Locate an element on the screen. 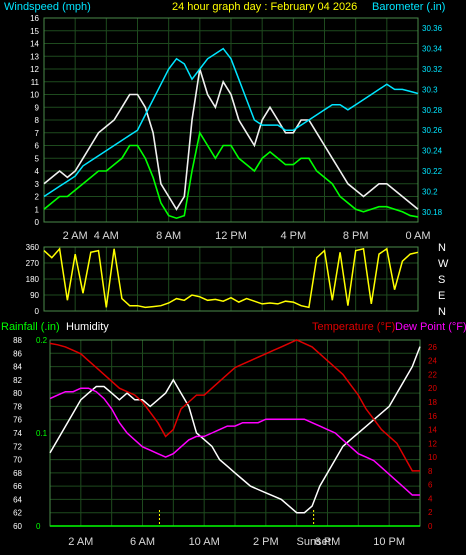 The image size is (466, 555). wind-speed-line is located at coordinates (231, 175).